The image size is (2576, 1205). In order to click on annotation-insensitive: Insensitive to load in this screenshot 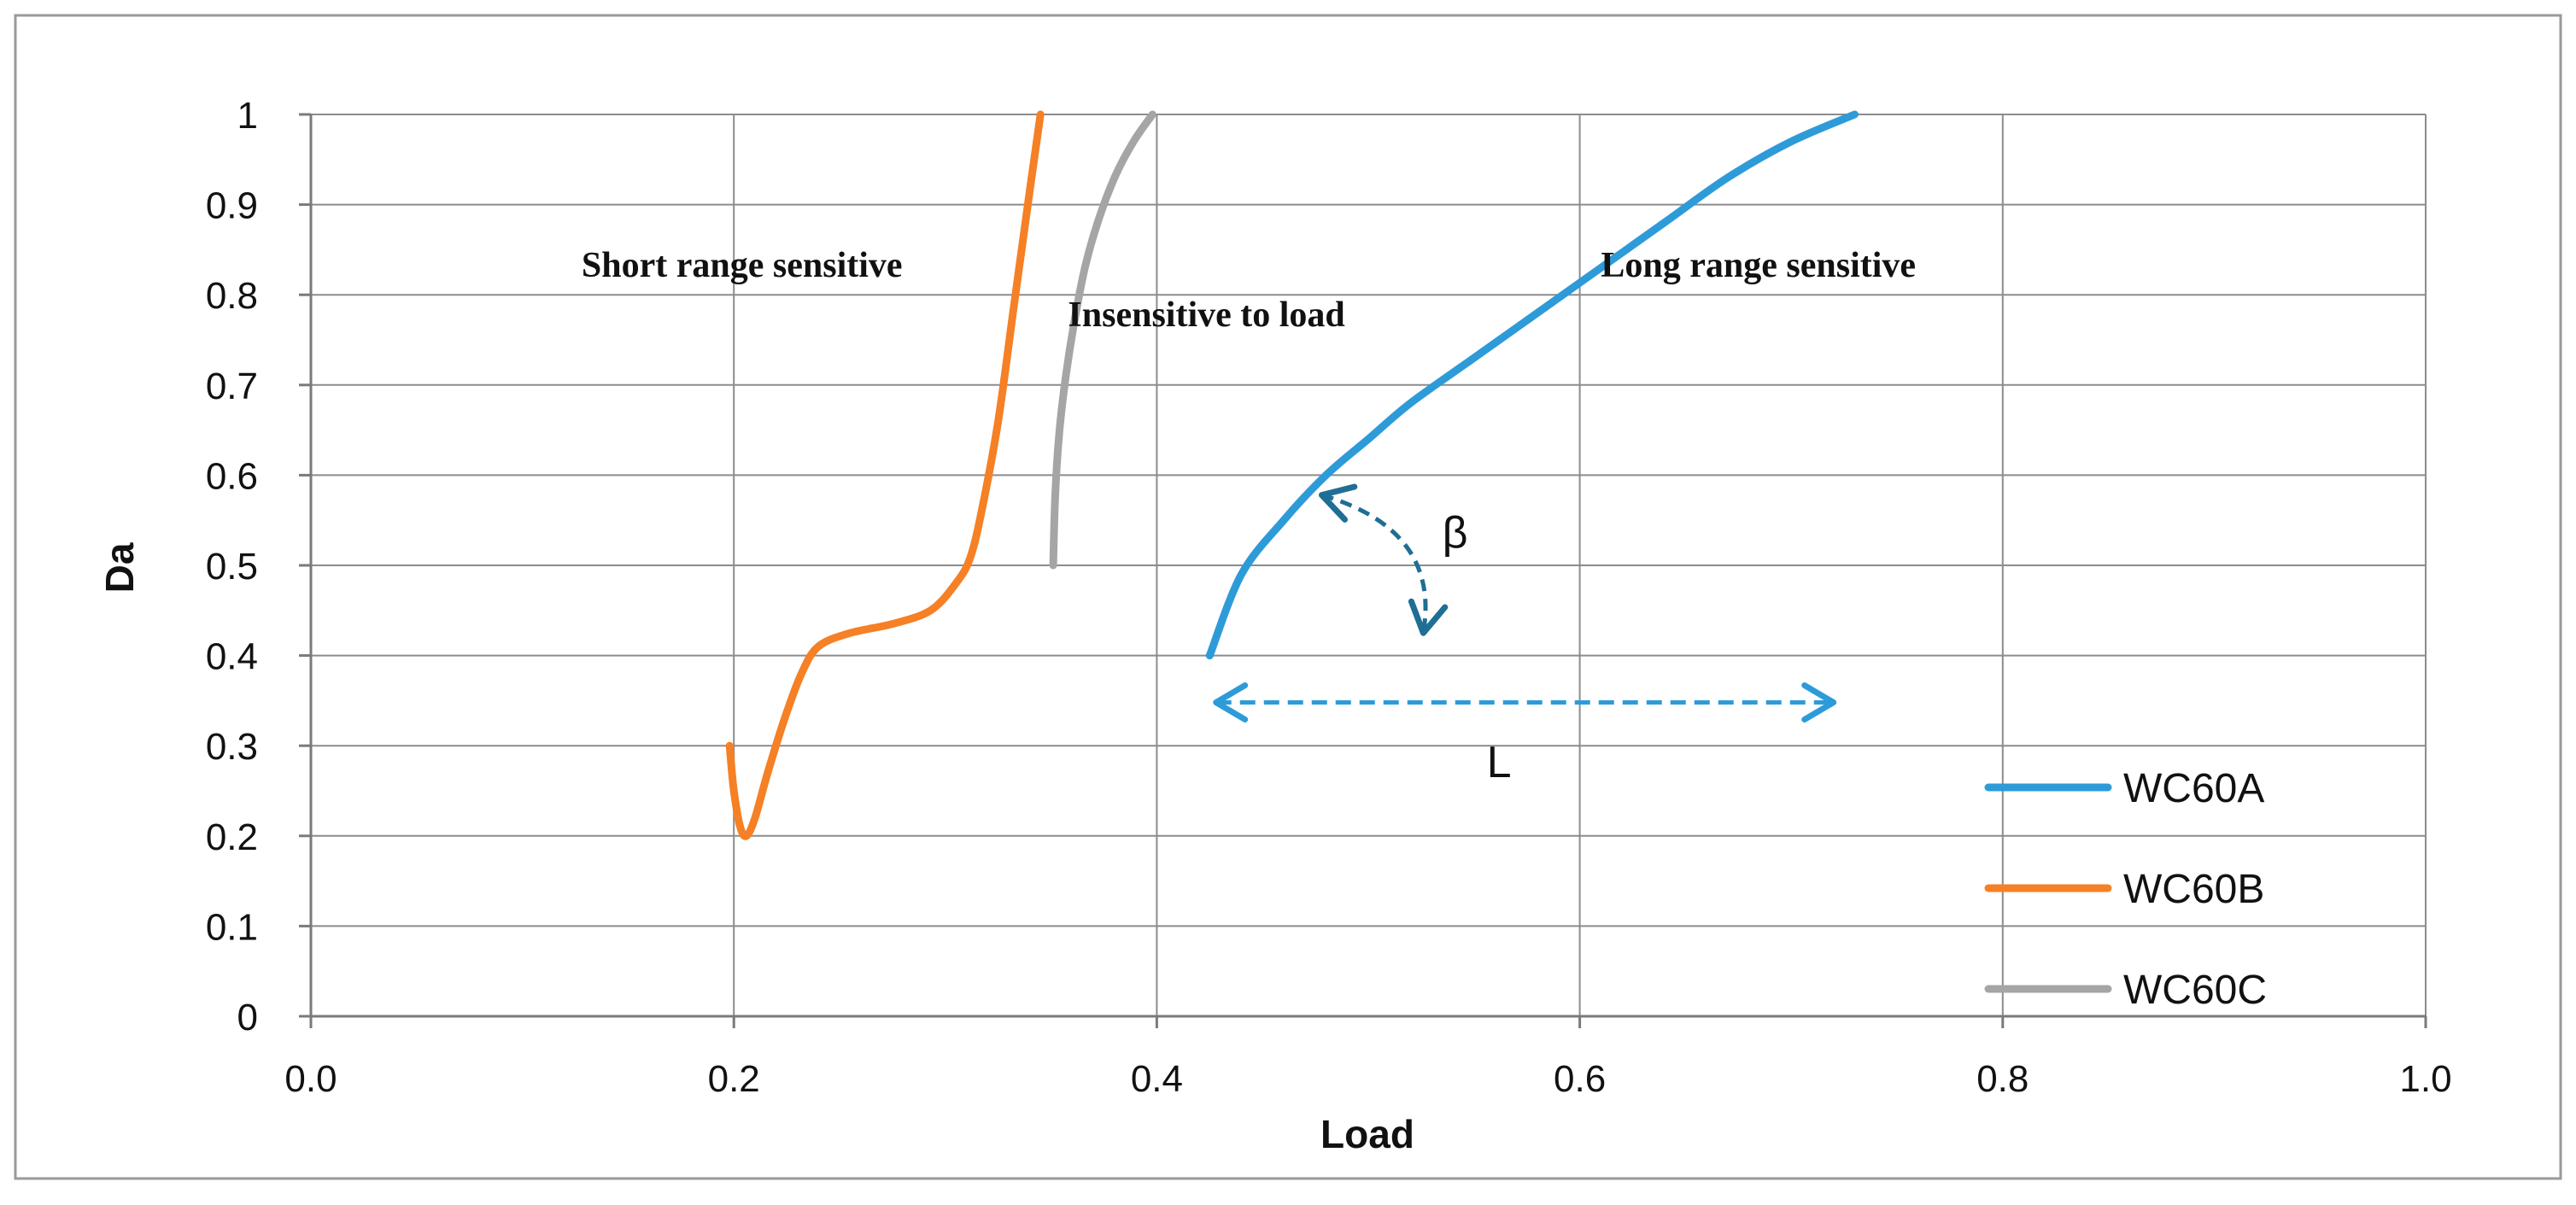, I will do `click(1206, 315)`.